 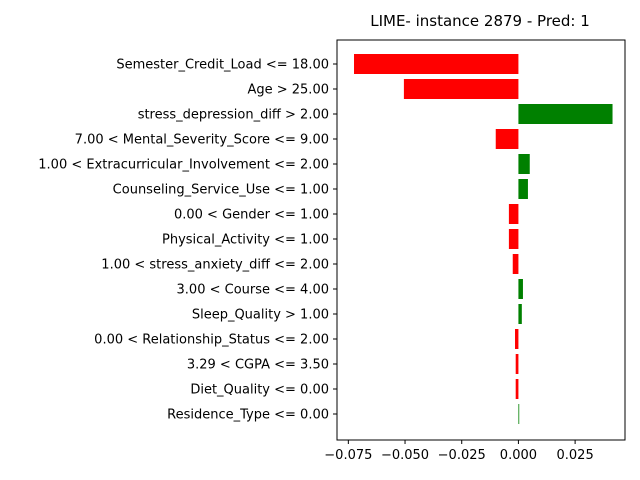 What do you see at coordinates (251, 215) in the screenshot?
I see `y-tick-label: 0.00 < Gender <= 1.00` at bounding box center [251, 215].